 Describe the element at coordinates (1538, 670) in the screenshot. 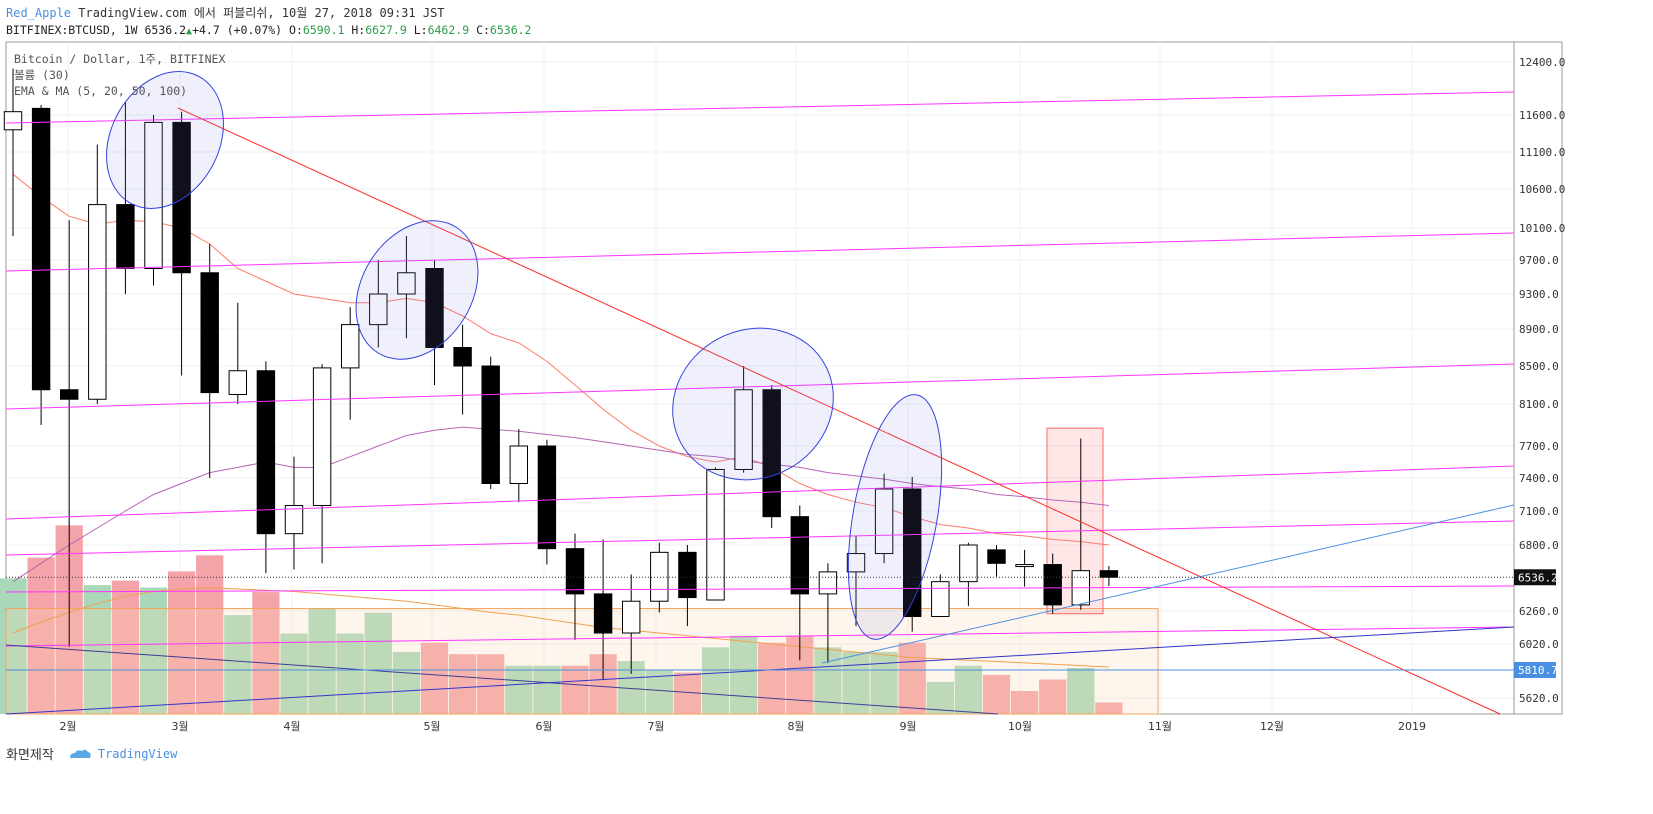

I see `support-price-tag-label: 5810.7` at that location.